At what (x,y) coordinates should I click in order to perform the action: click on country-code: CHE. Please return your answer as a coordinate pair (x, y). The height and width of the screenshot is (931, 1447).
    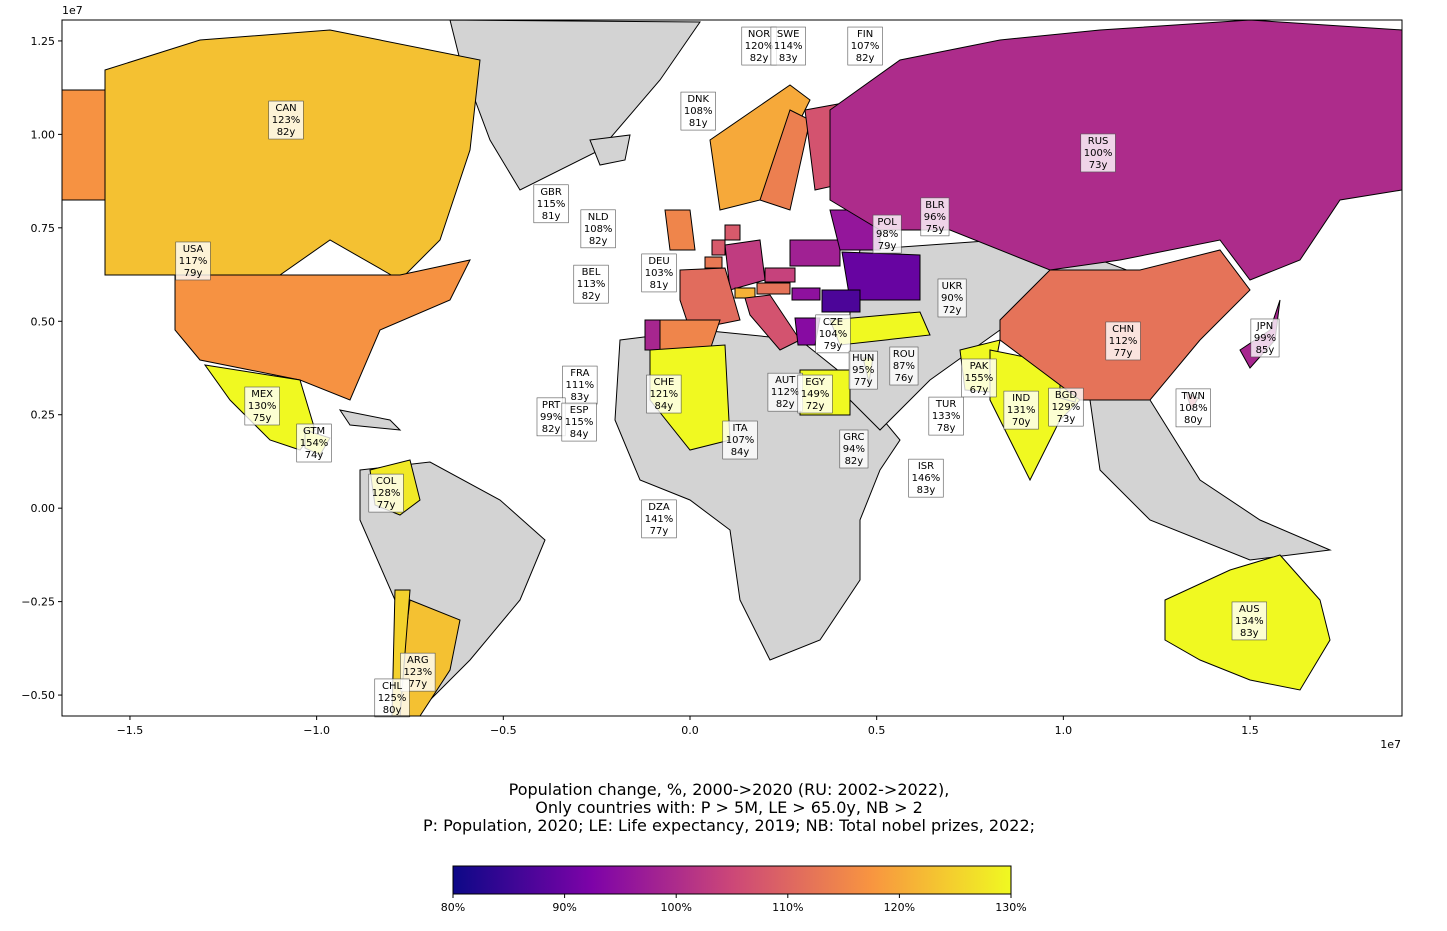
    Looking at the image, I should click on (663, 382).